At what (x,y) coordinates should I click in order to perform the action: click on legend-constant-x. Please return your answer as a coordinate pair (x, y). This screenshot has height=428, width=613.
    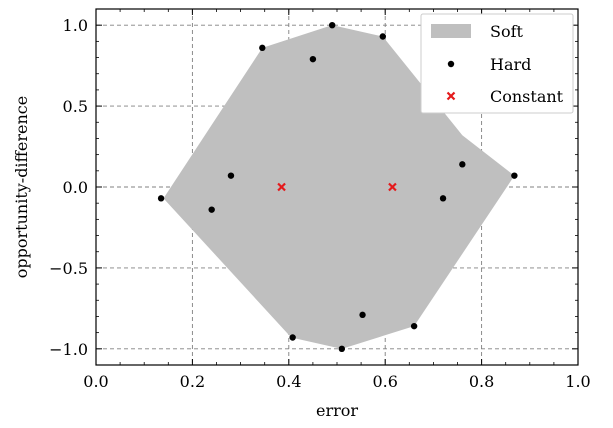
    Looking at the image, I should click on (451, 96).